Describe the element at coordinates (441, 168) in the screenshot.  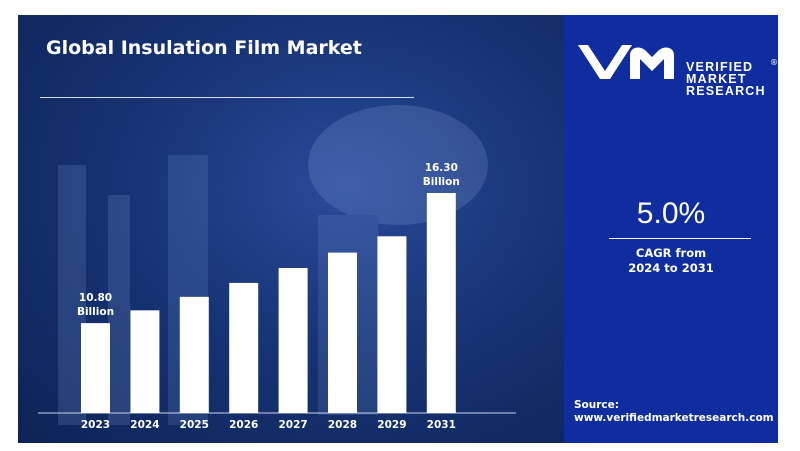
I see `data-label-value-2031: 16.30` at that location.